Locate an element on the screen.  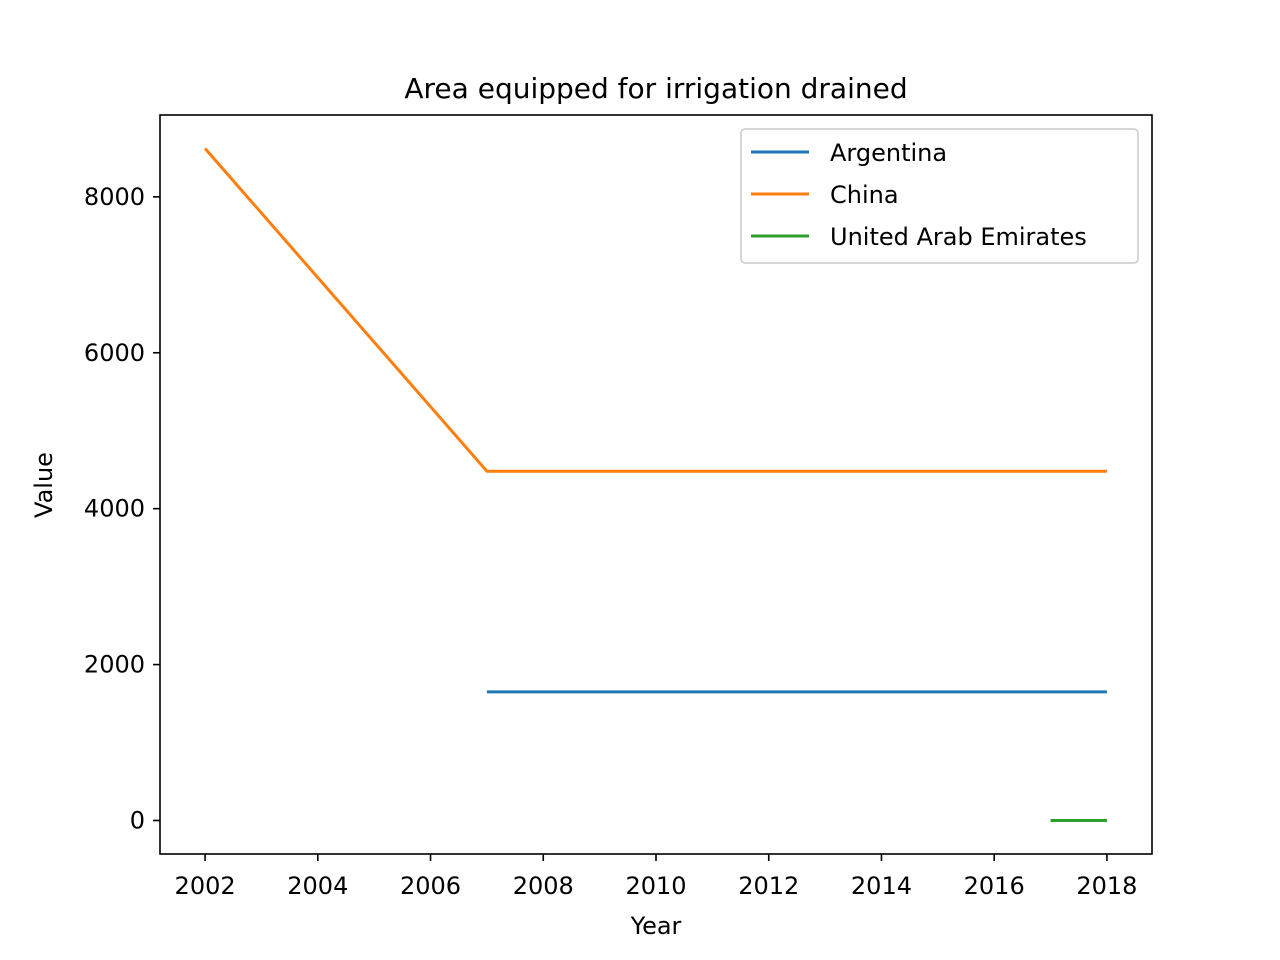
chart-title: Area equipped for irrigation drained is located at coordinates (655, 88).